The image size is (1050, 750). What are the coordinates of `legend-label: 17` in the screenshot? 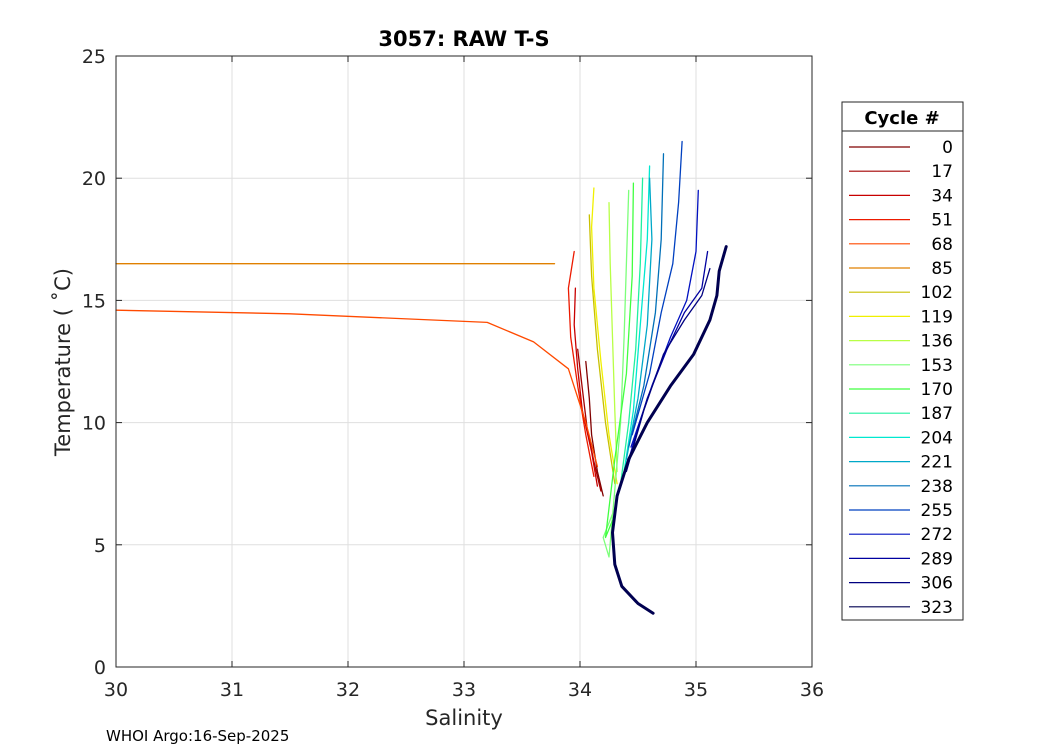 It's located at (942, 172).